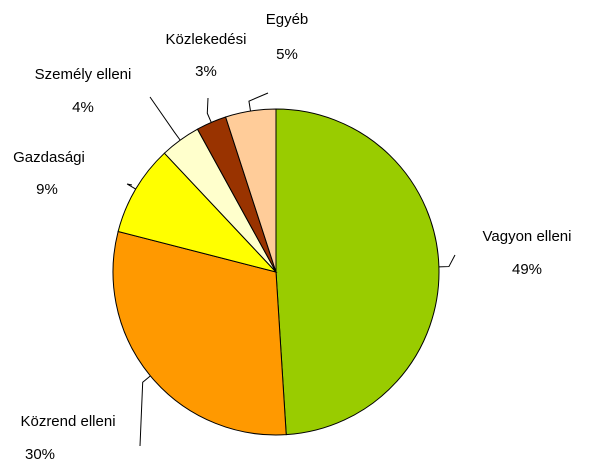 The image size is (589, 464). I want to click on slice-value-label: 49%, so click(527, 269).